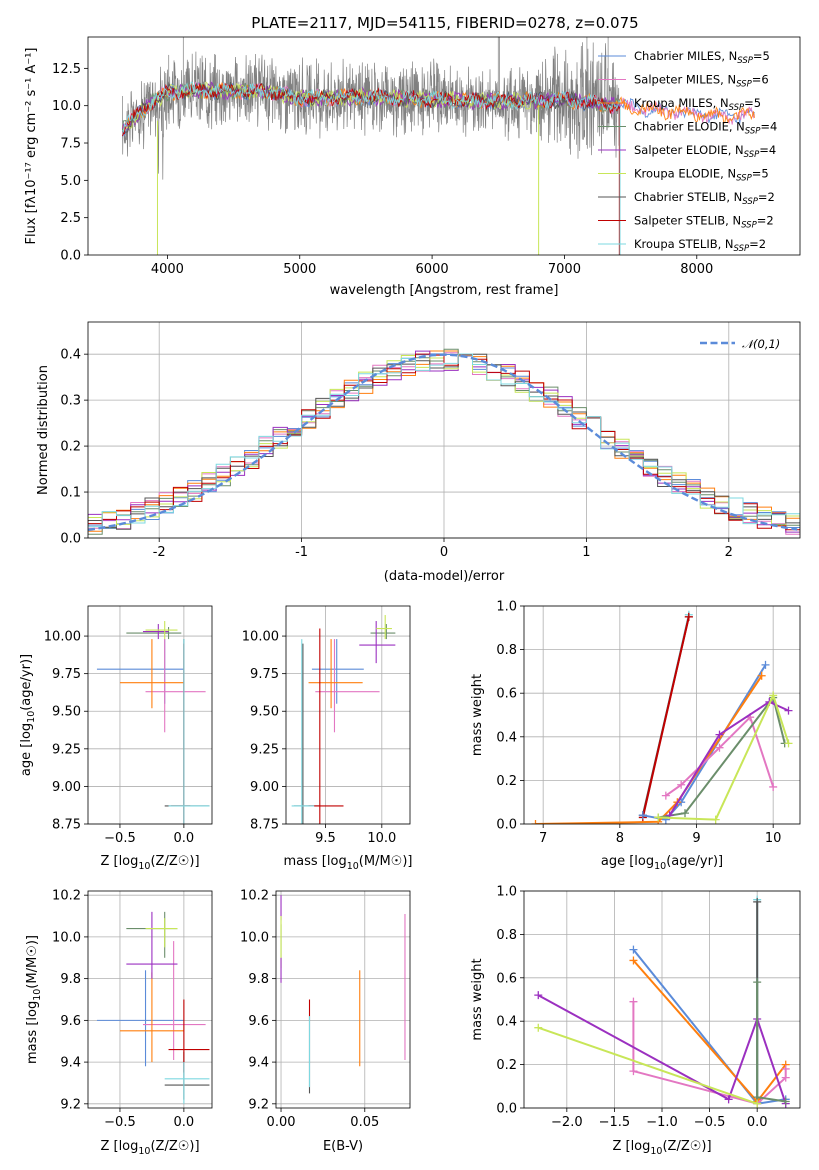 This screenshot has height=1170, width=819. Describe the element at coordinates (564, 269) in the screenshot. I see `x-tick-label: 7000` at that location.